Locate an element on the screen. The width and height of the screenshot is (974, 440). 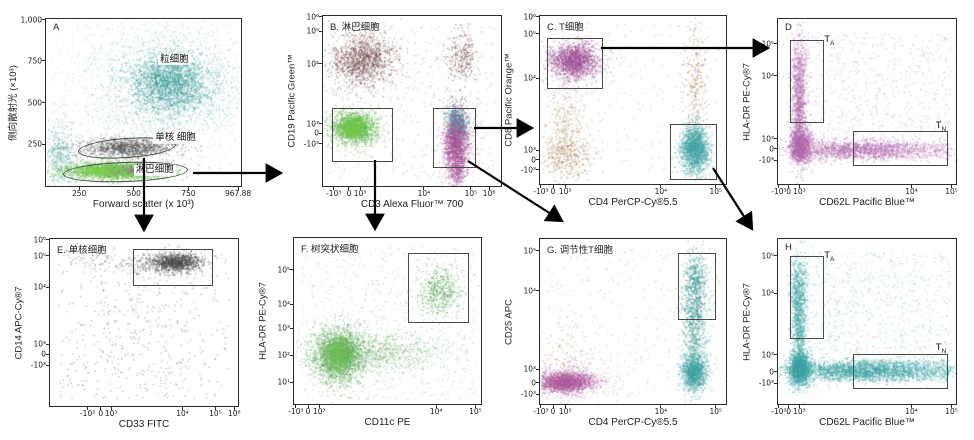
panel-E-y-tick: 10⁵ is located at coordinates (39, 256).